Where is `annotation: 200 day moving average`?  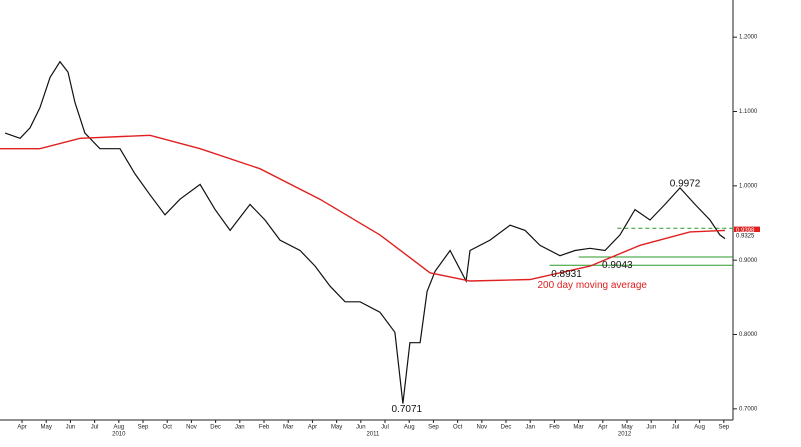
annotation: 200 day moving average is located at coordinates (592, 285).